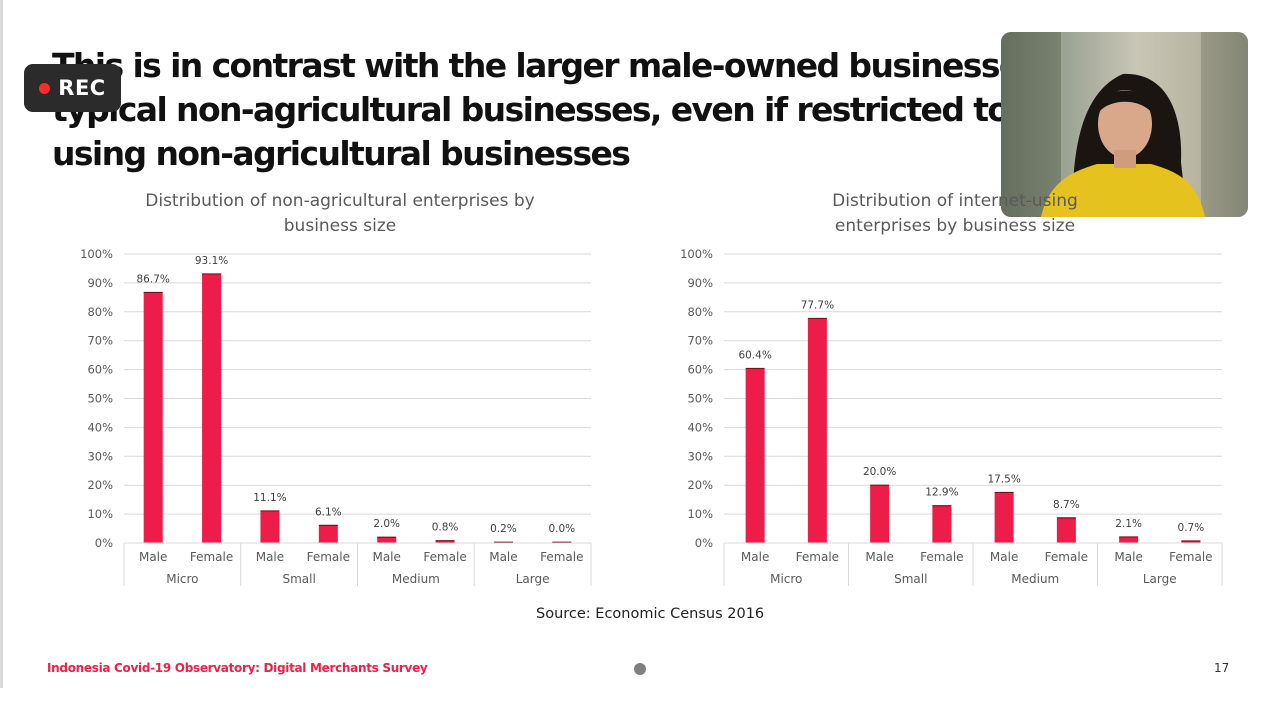  What do you see at coordinates (955, 226) in the screenshot?
I see `chart2-title-line-2: enterprises by business size` at bounding box center [955, 226].